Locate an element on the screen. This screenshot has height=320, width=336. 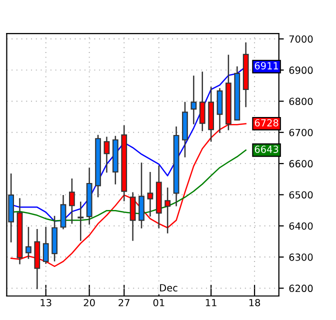
x-tick-label: 18 is located at coordinates (254, 302).